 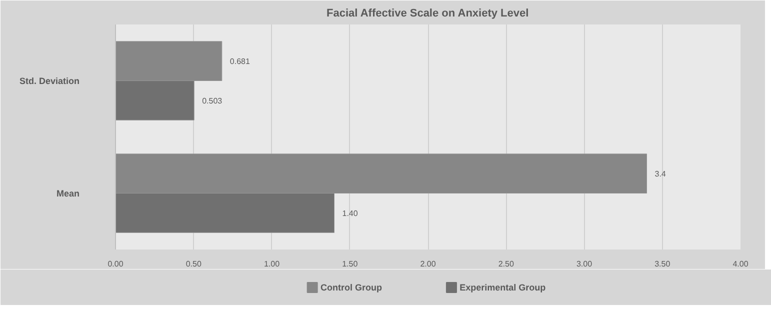 I want to click on y-tick-label: Std. Deviation, so click(x=49, y=81).